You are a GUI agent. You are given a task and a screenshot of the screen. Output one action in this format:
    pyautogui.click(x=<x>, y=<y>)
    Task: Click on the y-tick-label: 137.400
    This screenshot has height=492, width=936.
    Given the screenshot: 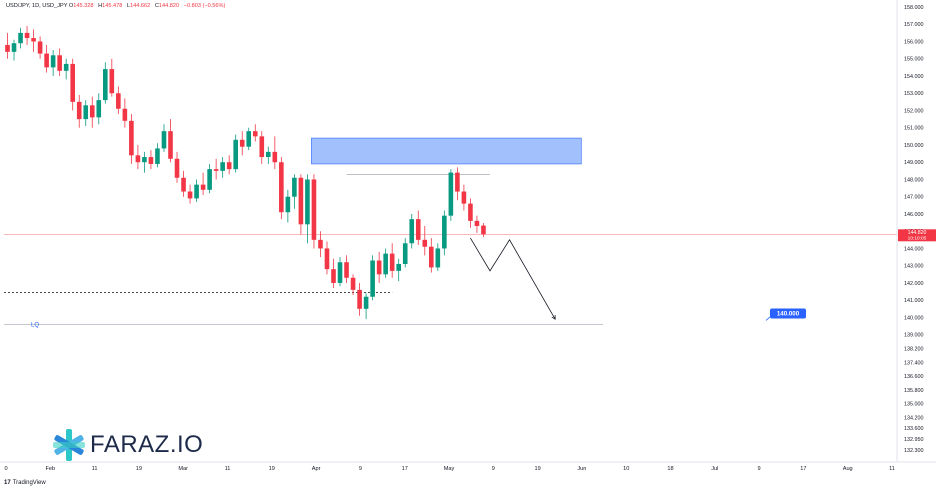 What is the action you would take?
    pyautogui.click(x=914, y=363)
    